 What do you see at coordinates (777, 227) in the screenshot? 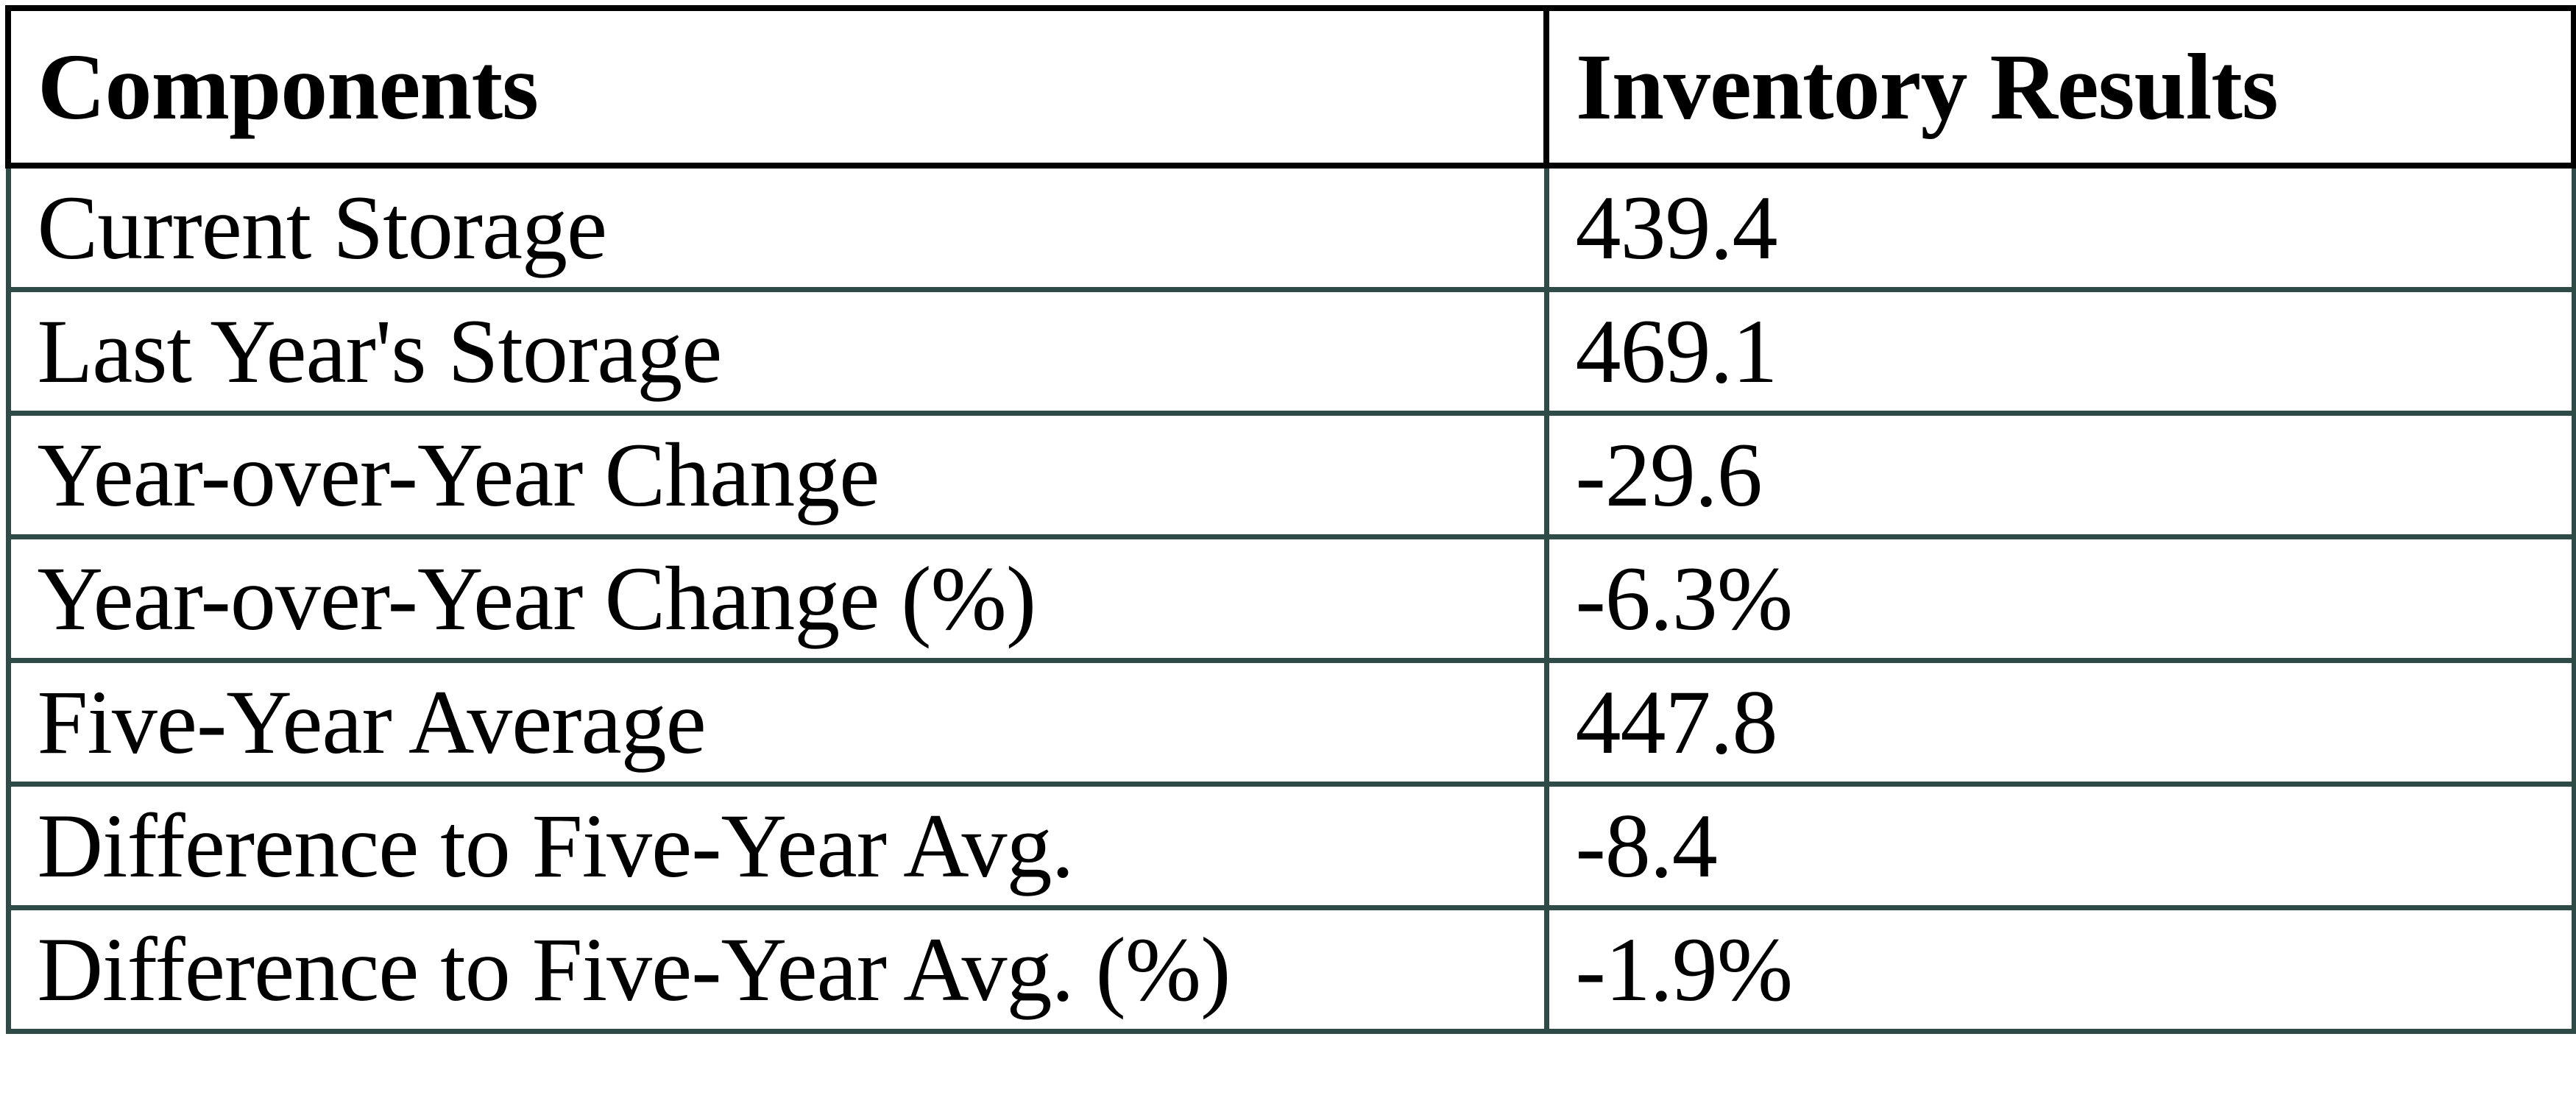
I see `component-label-cell: Current Storage` at bounding box center [777, 227].